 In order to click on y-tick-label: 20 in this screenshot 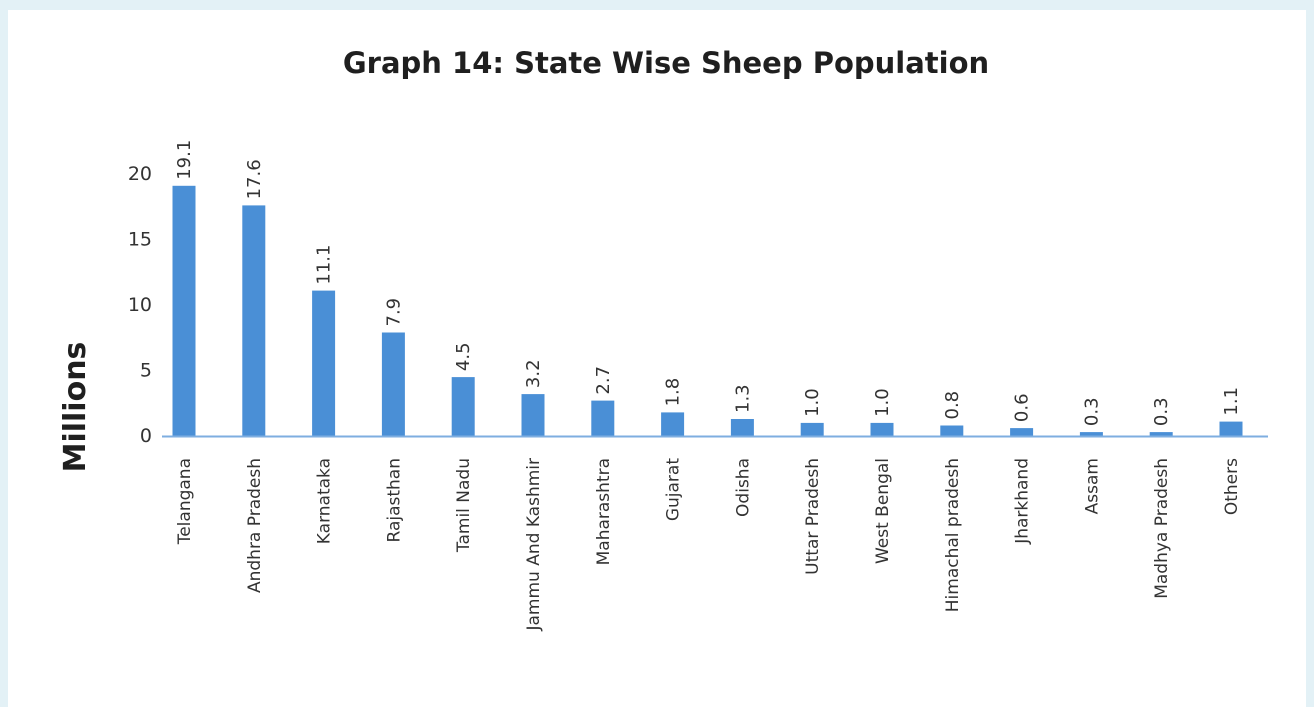, I will do `click(140, 174)`.